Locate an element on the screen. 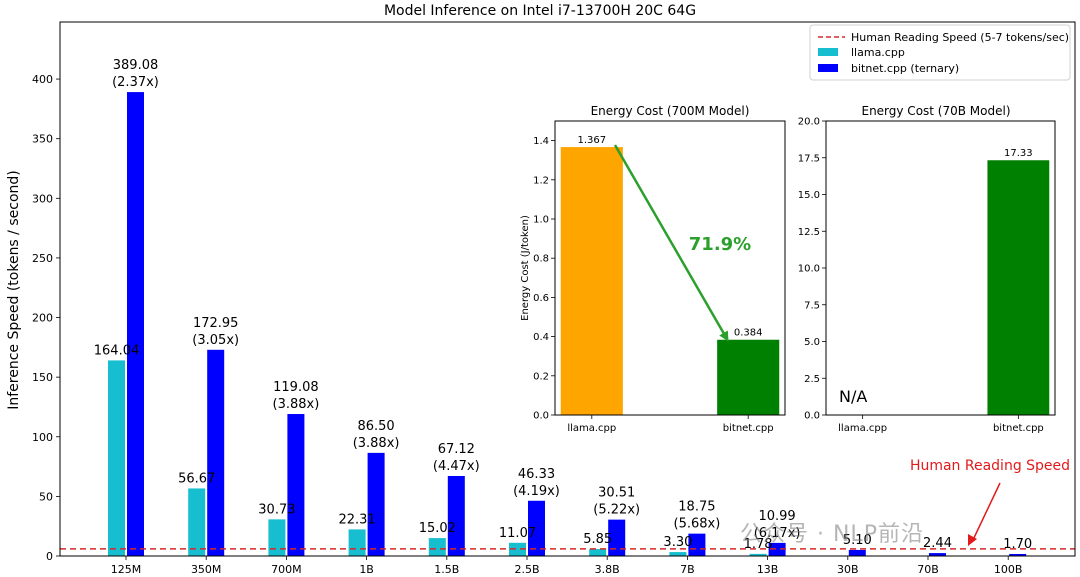 The height and width of the screenshot is (577, 1080). legend-bitnet-label: bitnet.cpp (ternary) is located at coordinates (905, 68).